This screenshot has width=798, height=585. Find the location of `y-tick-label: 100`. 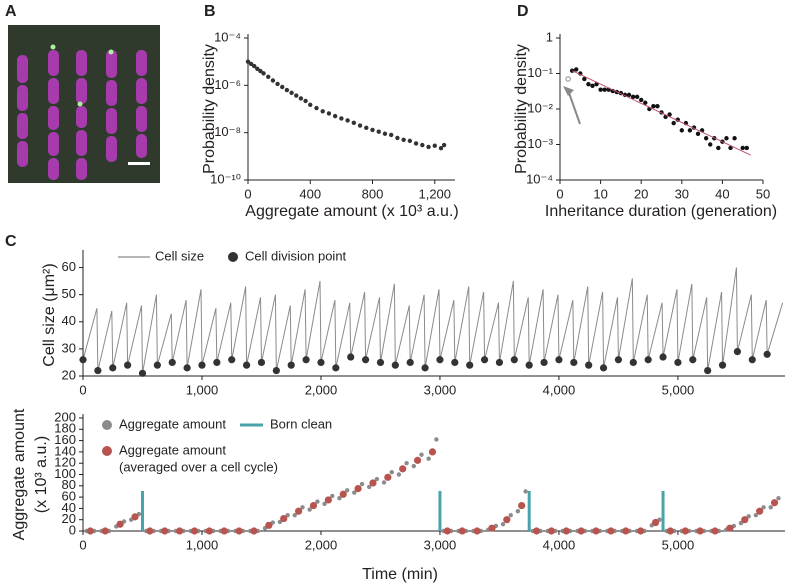

y-tick-label: 100 is located at coordinates (65, 473).